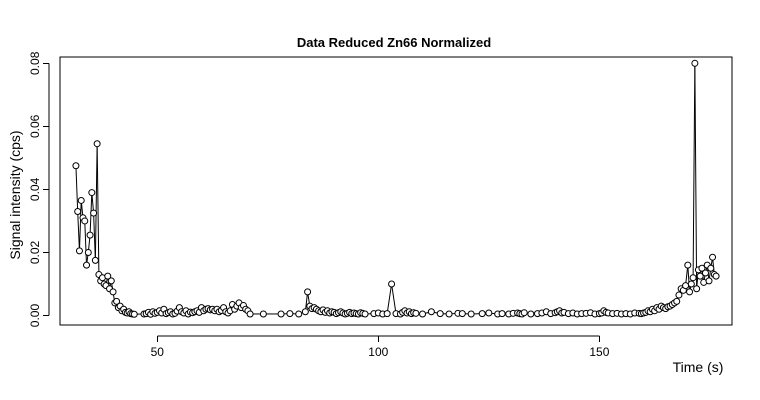 The width and height of the screenshot is (760, 400). Describe the element at coordinates (378, 352) in the screenshot. I see `x-tick-label: 100` at that location.